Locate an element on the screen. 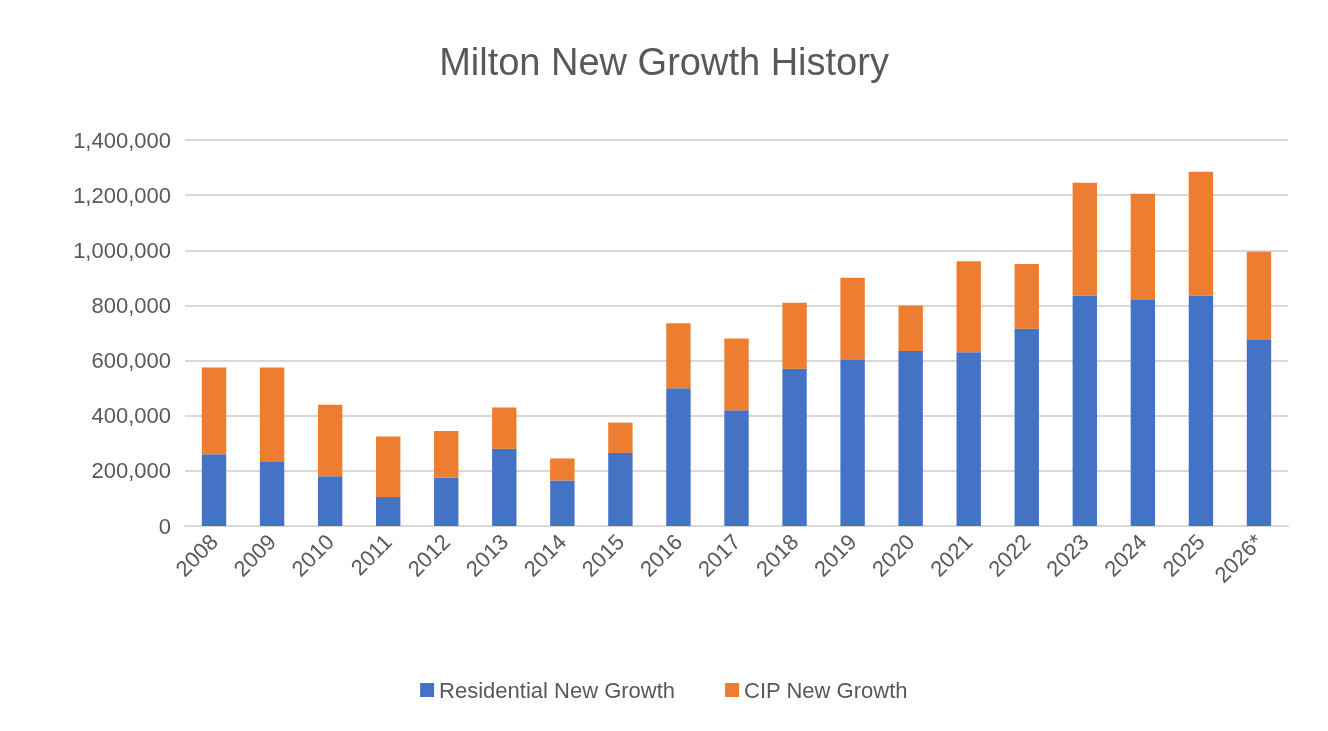 The image size is (1328, 731). legend-label: Residential New Growth is located at coordinates (557, 690).